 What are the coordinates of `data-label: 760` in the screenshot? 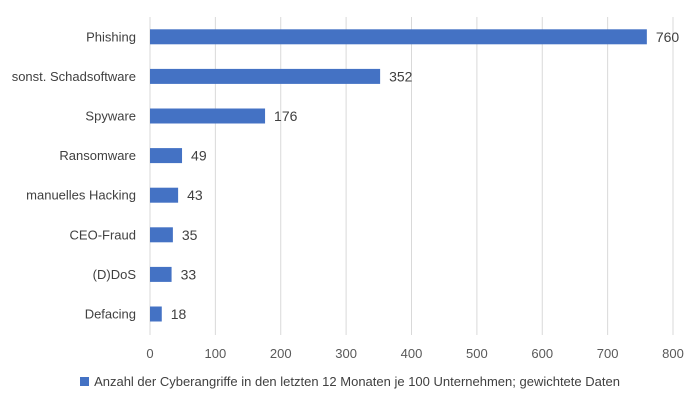 It's located at (668, 37).